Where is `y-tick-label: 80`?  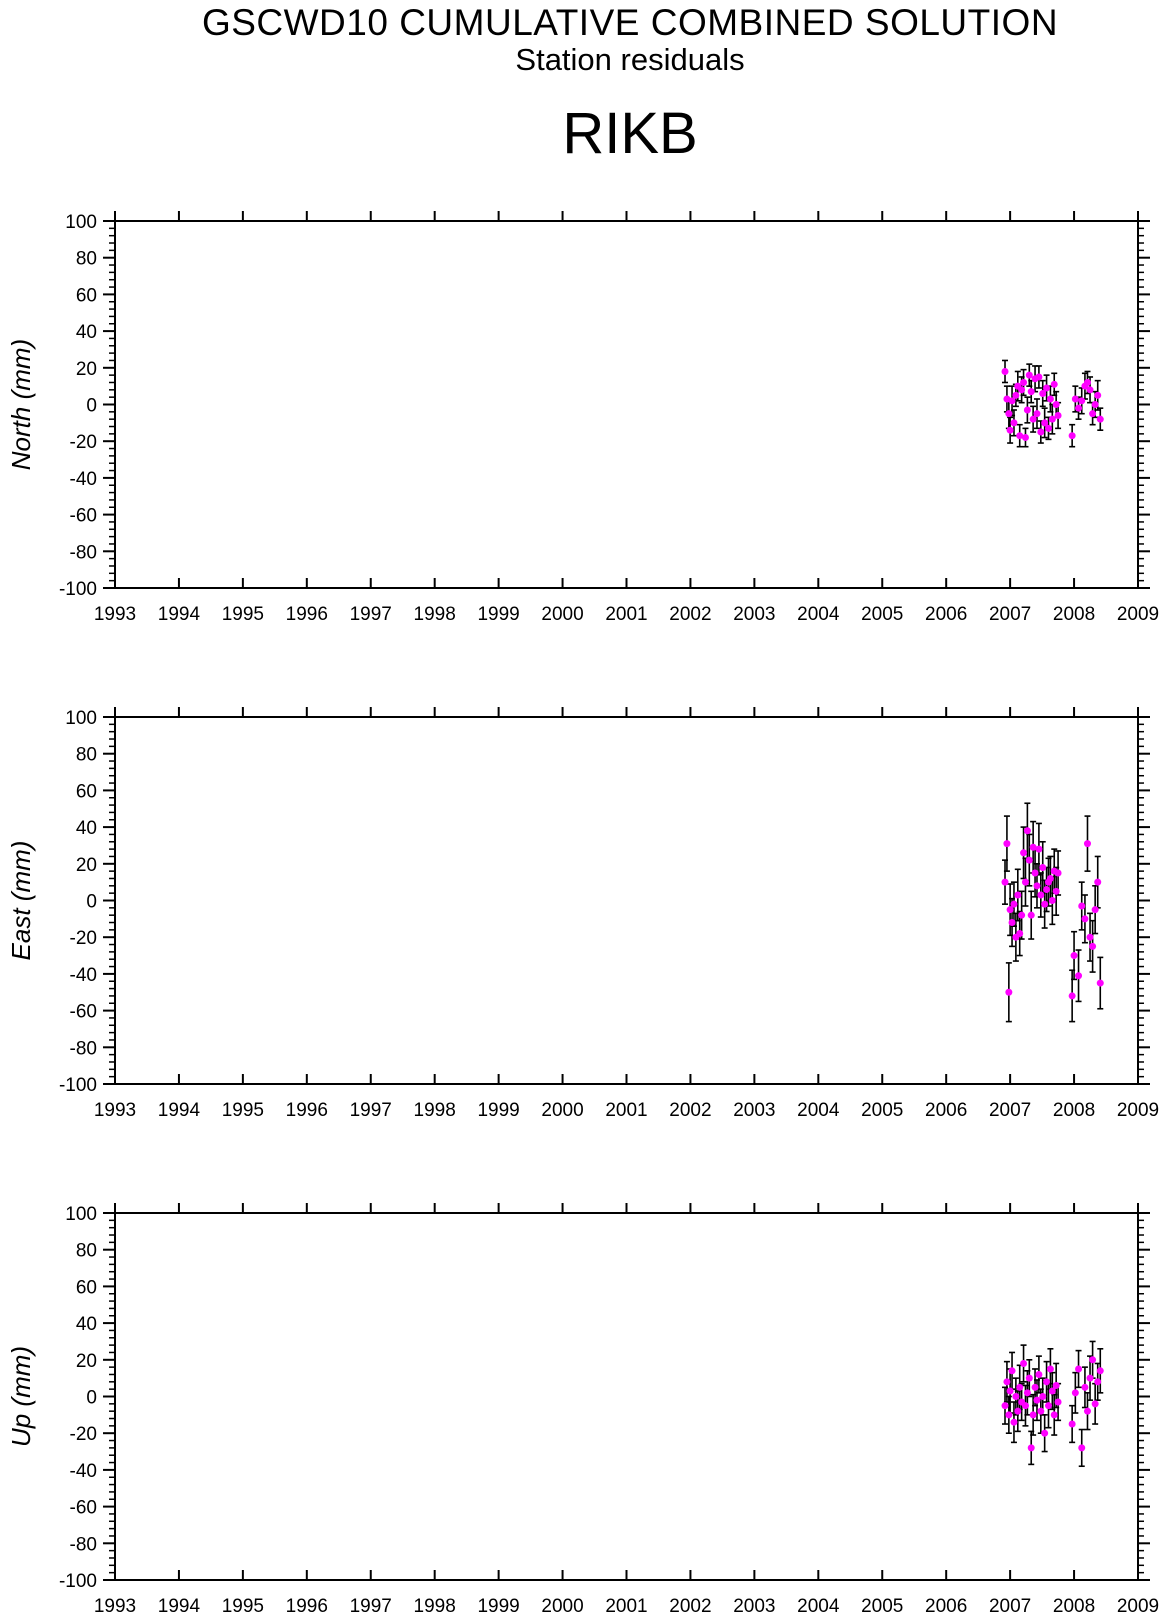
y-tick-label: 80 is located at coordinates (86, 1251).